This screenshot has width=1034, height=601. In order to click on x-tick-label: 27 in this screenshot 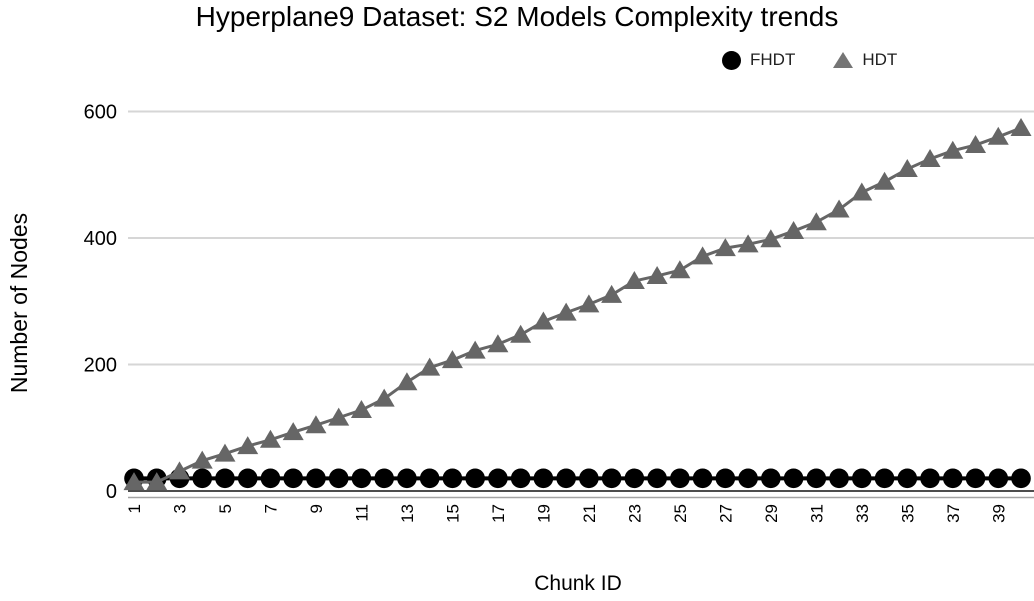, I will do `click(725, 513)`.